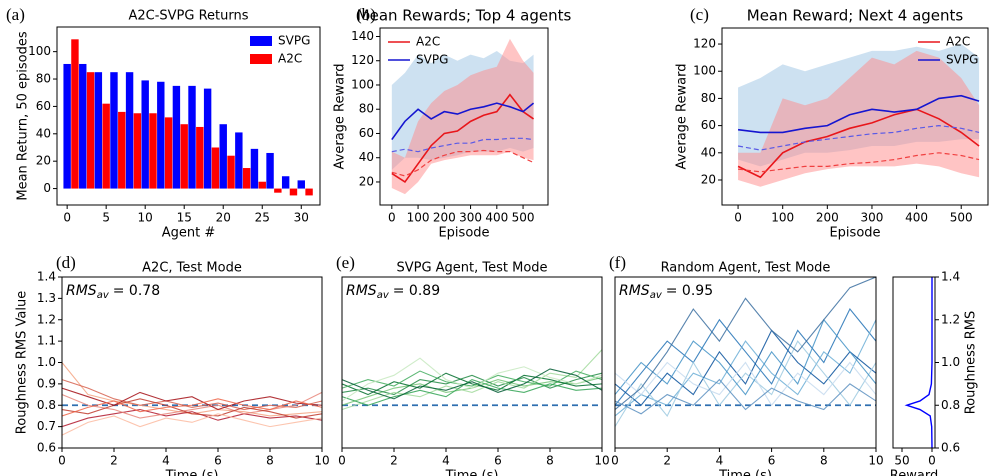 This screenshot has width=997, height=476. I want to click on x-tick-label: 5, so click(106, 218).